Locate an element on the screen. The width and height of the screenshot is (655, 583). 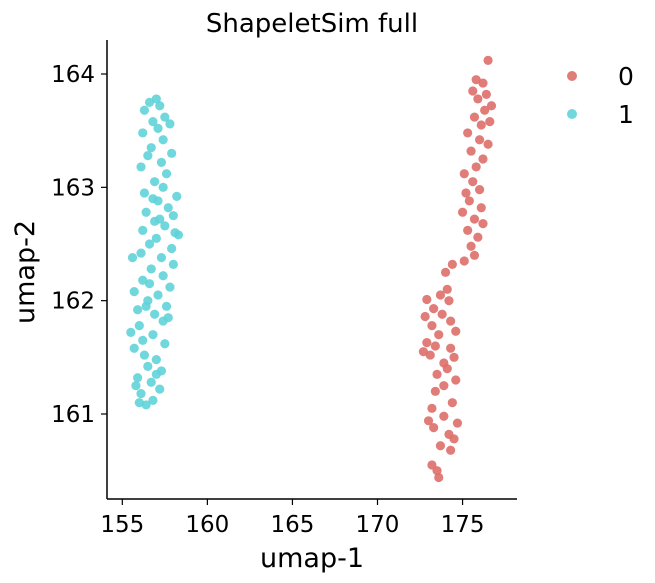
x-tick-label: 165 is located at coordinates (292, 525).